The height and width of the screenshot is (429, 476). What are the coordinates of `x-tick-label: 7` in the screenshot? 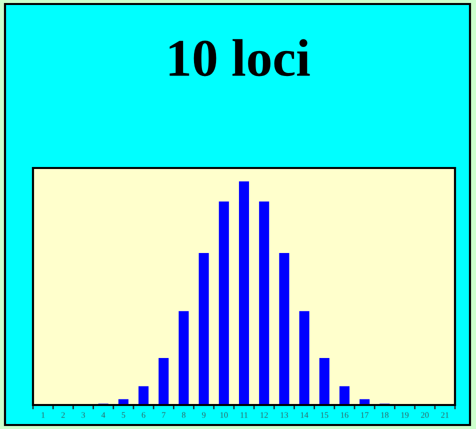 It's located at (164, 415).